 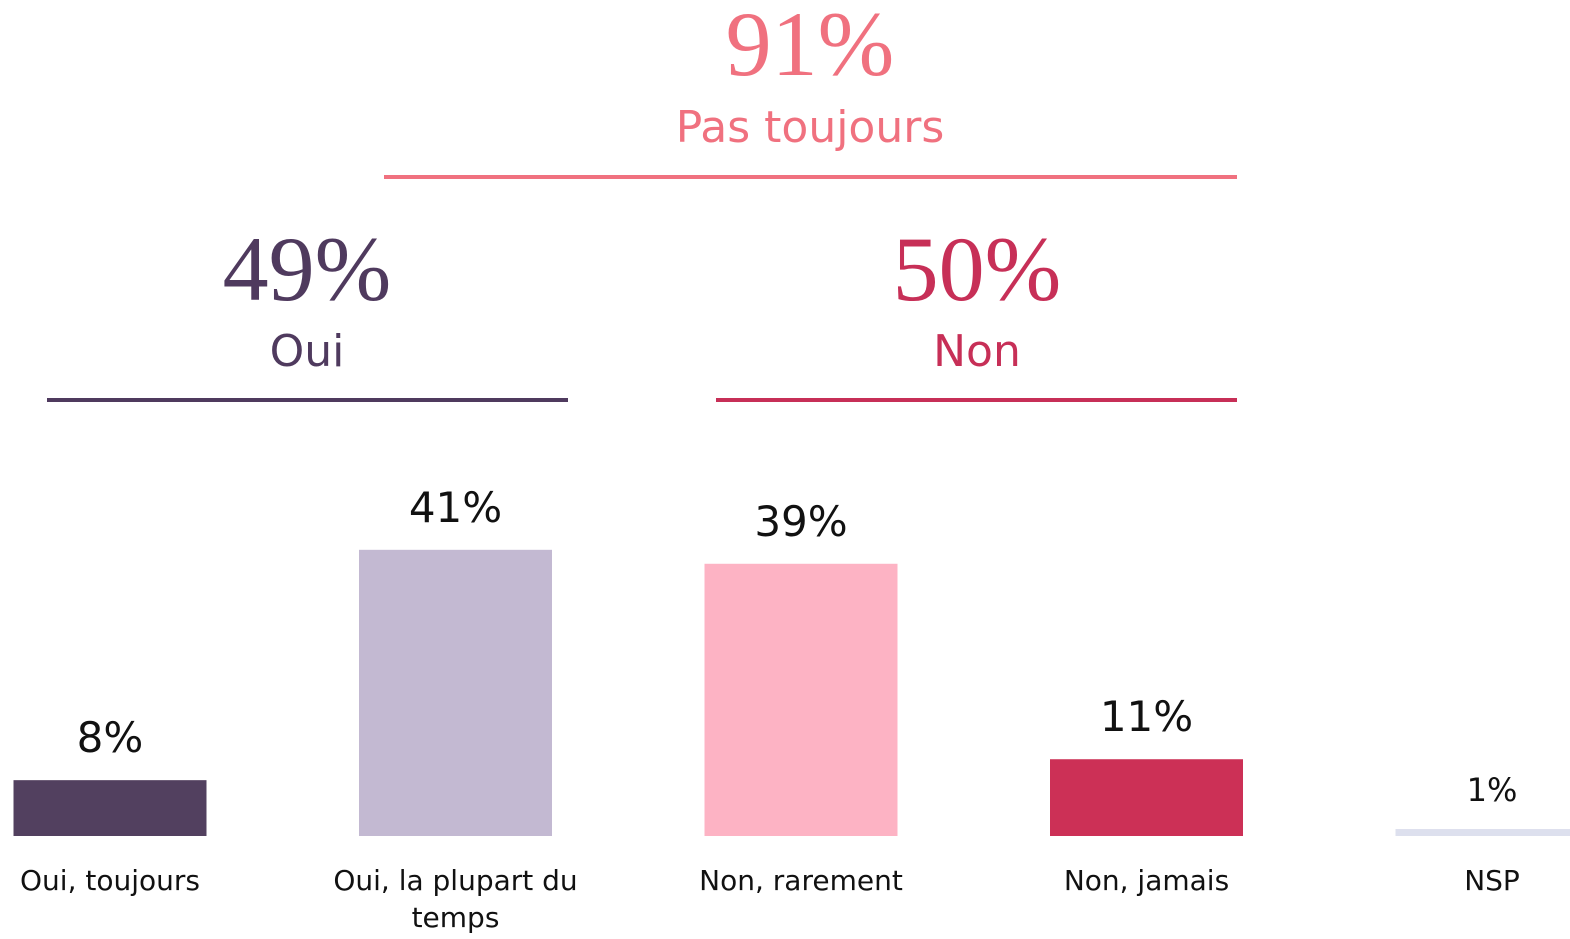 What do you see at coordinates (1146, 716) in the screenshot?
I see `value-label: 11%` at bounding box center [1146, 716].